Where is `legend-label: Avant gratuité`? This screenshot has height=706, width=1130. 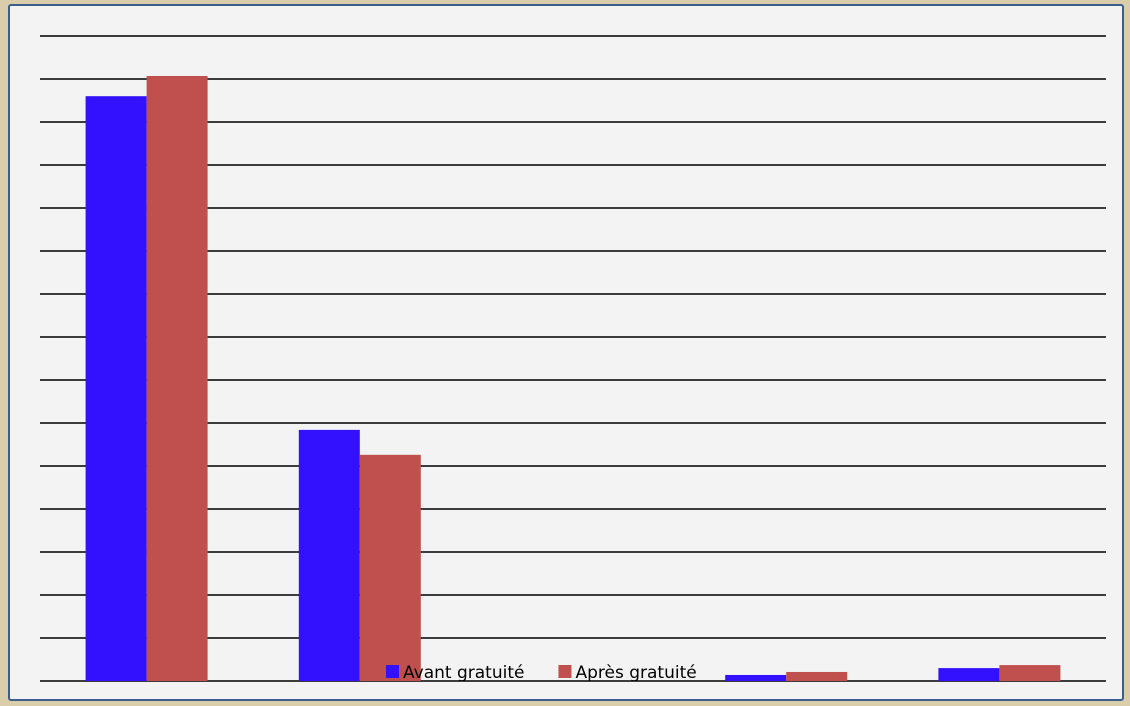 legend-label: Avant gratuité is located at coordinates (463, 673).